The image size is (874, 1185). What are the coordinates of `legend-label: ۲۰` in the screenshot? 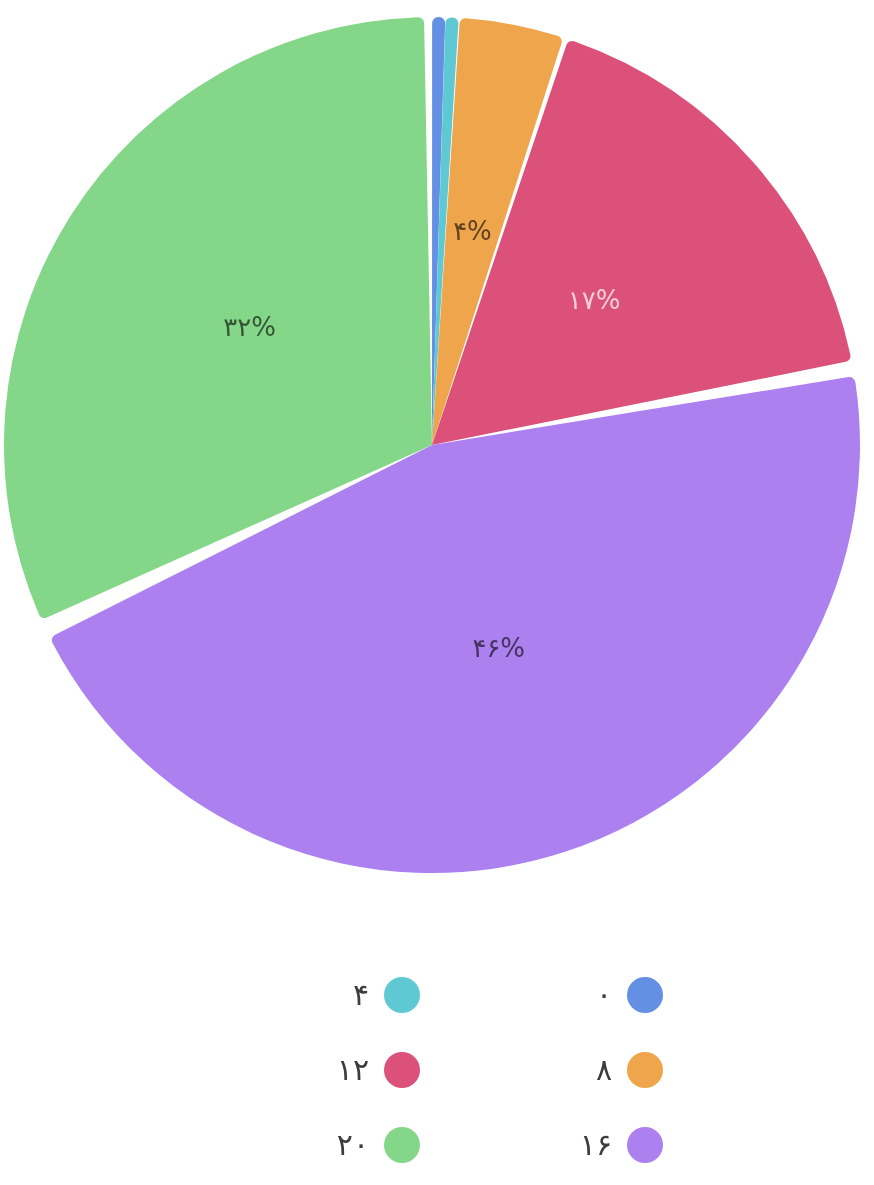 It's located at (352, 1145).